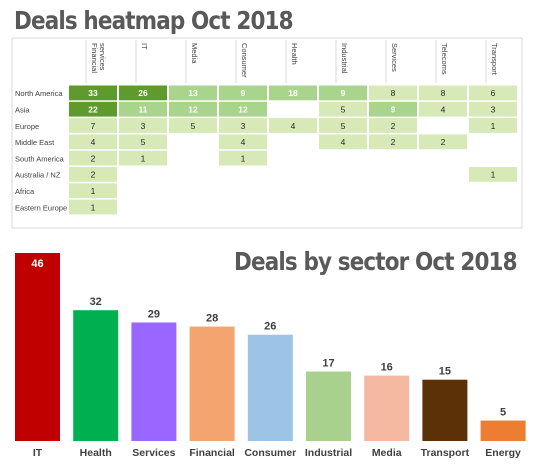 The height and width of the screenshot is (476, 533). What do you see at coordinates (154, 20) in the screenshot?
I see `heatmap-title: Deals heatmap Oct 2018` at bounding box center [154, 20].